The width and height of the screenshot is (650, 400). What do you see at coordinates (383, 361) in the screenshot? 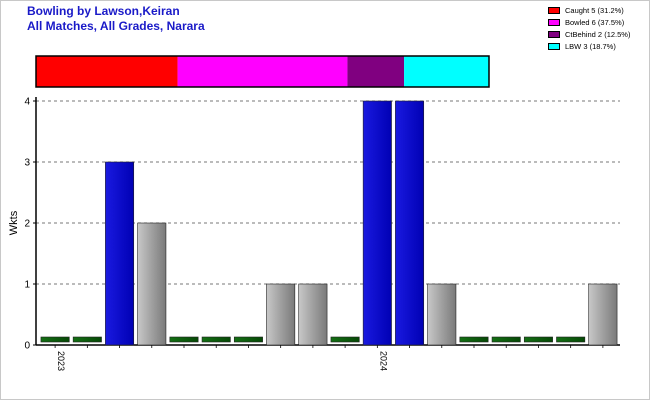
I see `x-label-1: 2024` at bounding box center [383, 361].